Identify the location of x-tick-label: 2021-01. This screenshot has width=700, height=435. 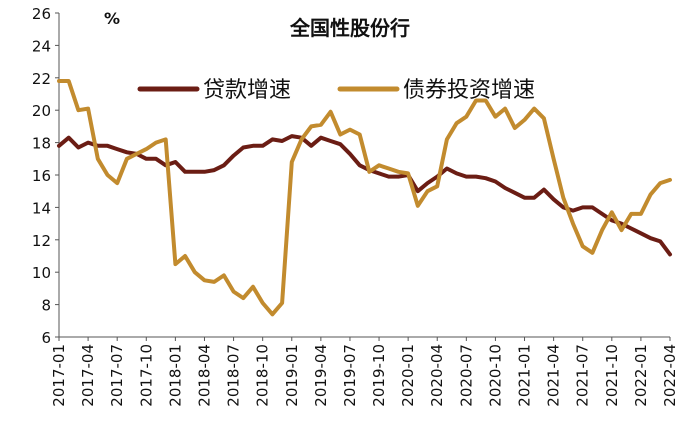
(525, 375).